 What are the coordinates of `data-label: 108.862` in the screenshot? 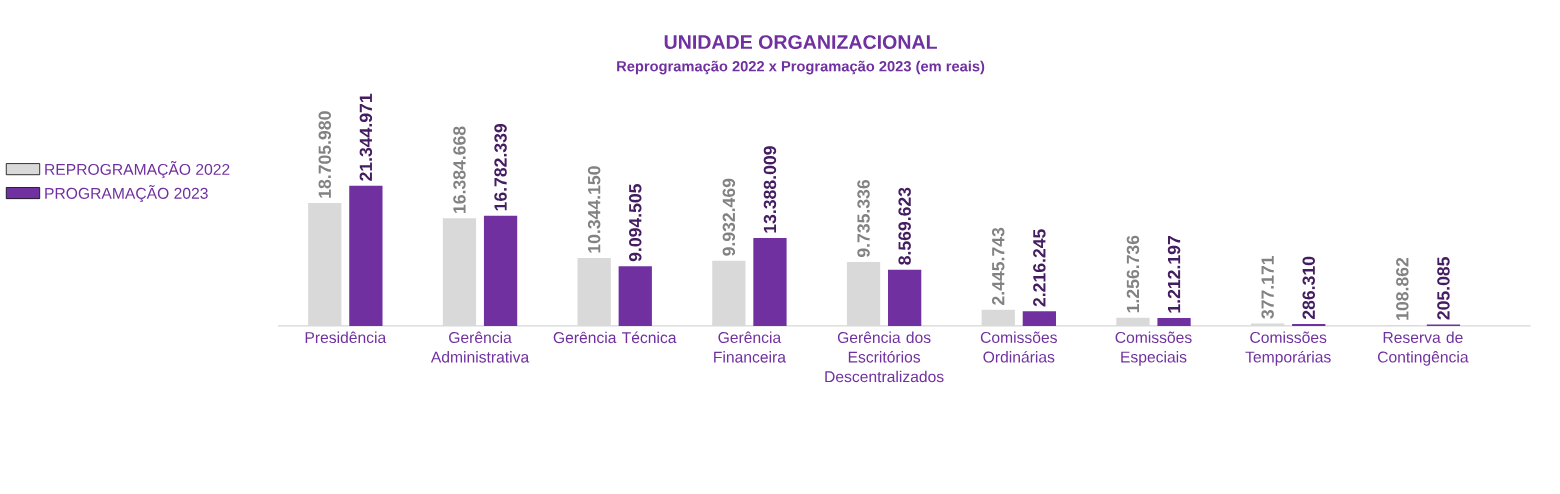 It's located at (1402, 288).